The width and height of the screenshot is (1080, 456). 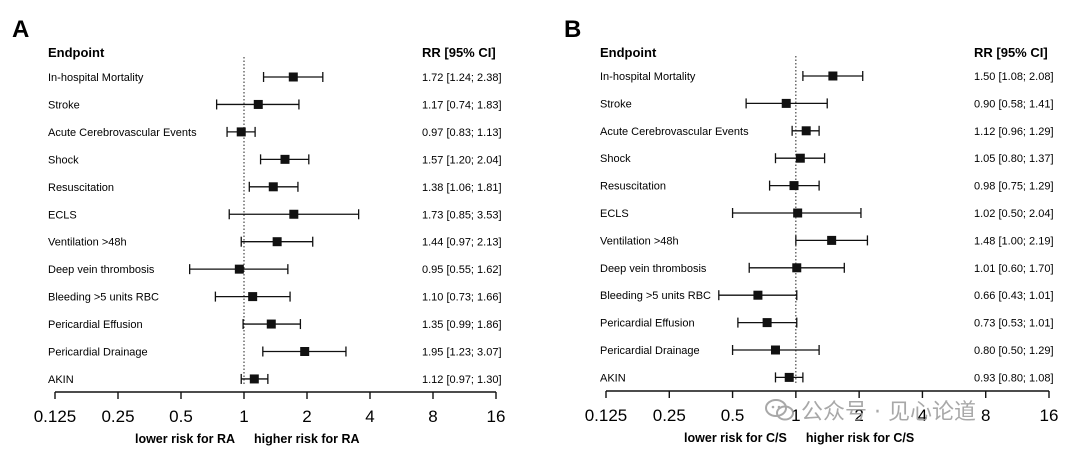 What do you see at coordinates (1014, 214) in the screenshot?
I see `rr-ci-text: 1.02 [0.50; 2.04]` at bounding box center [1014, 214].